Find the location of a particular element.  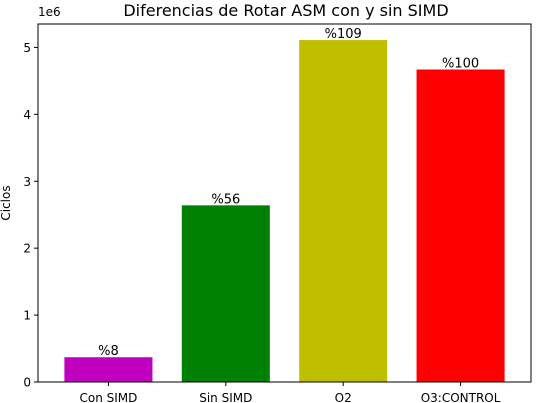

x-tick-label-0: Con SIMD is located at coordinates (108, 397).